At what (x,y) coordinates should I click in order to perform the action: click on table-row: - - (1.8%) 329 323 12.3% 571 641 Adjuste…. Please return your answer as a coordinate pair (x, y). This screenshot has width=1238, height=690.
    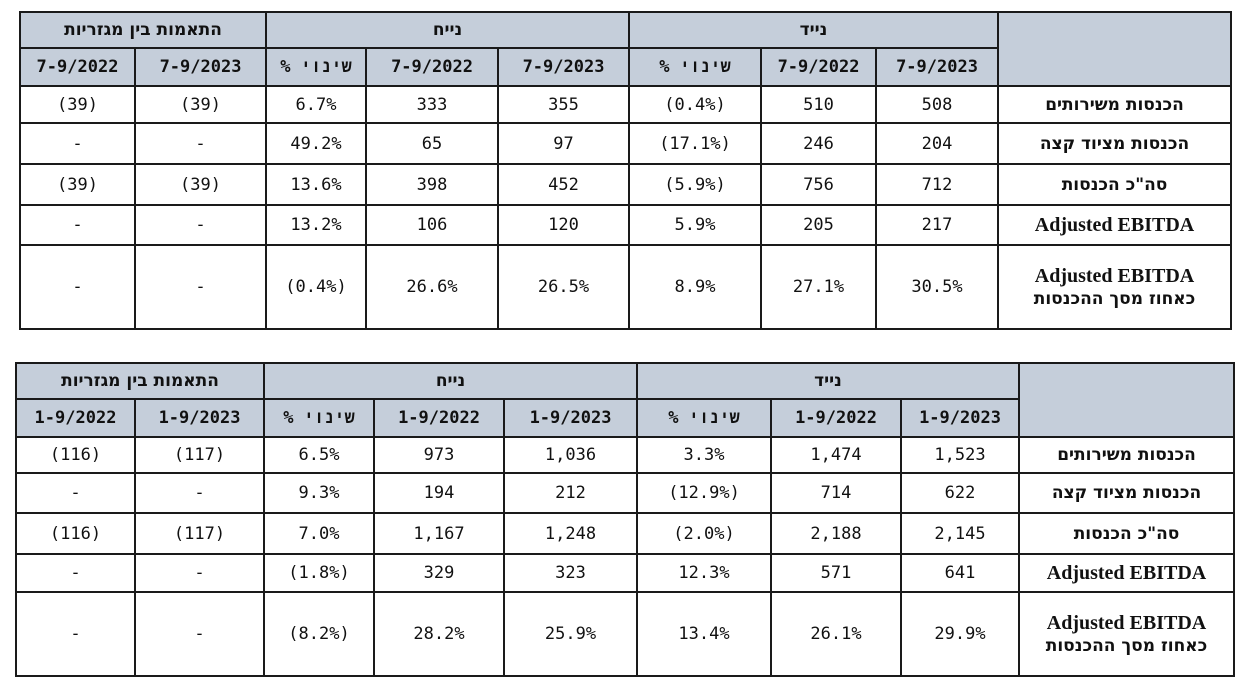
    Looking at the image, I should click on (625, 573).